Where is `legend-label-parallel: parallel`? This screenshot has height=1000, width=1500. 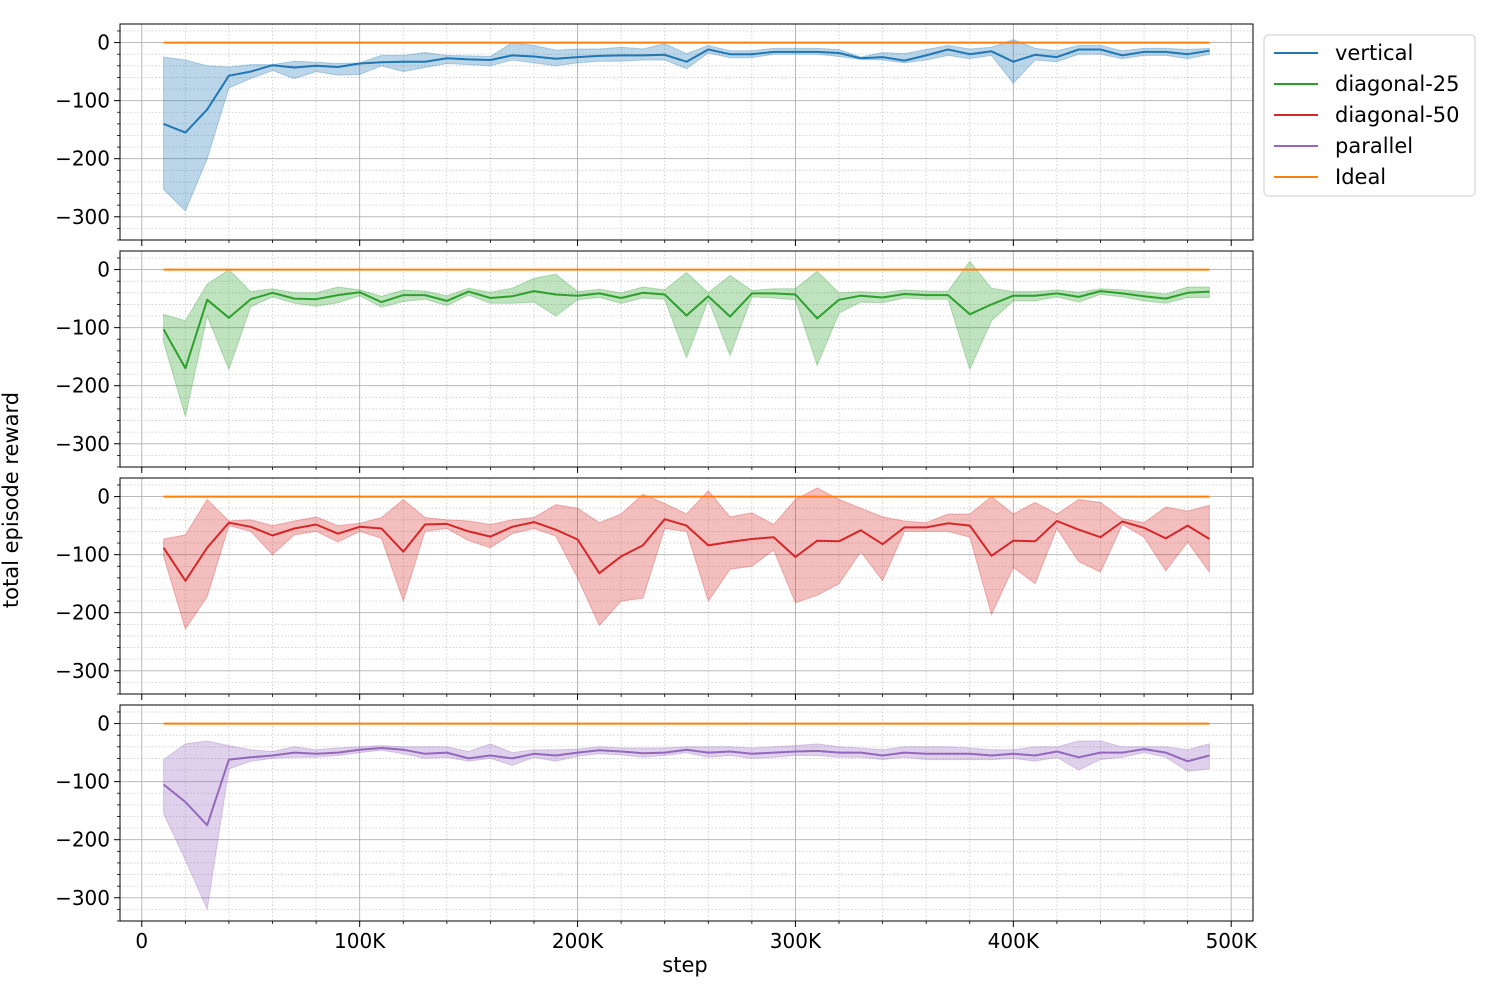 legend-label-parallel: parallel is located at coordinates (1374, 146).